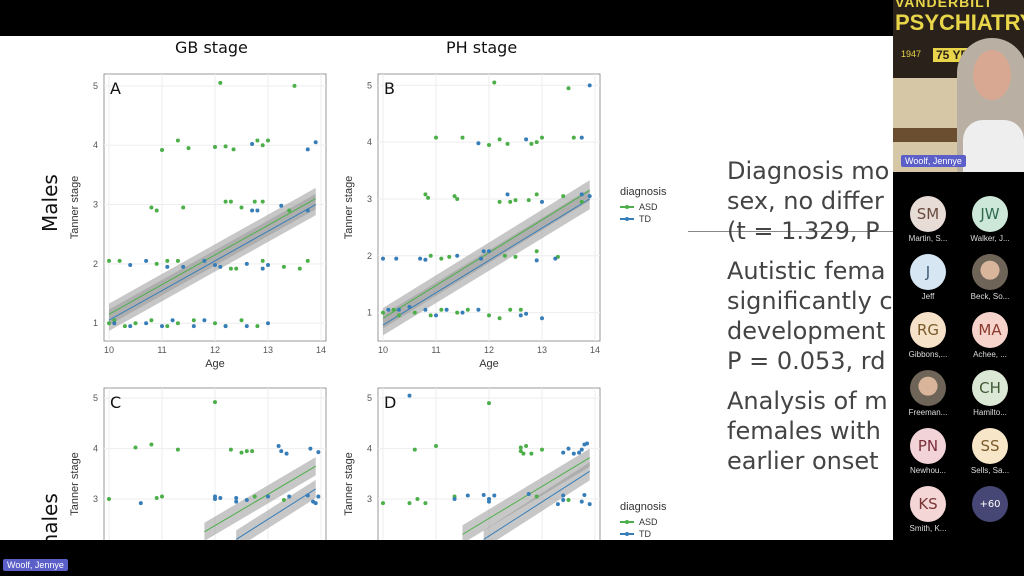 The width and height of the screenshot is (1024, 576). What do you see at coordinates (50, 203) in the screenshot?
I see `row-label-males: Males` at bounding box center [50, 203].